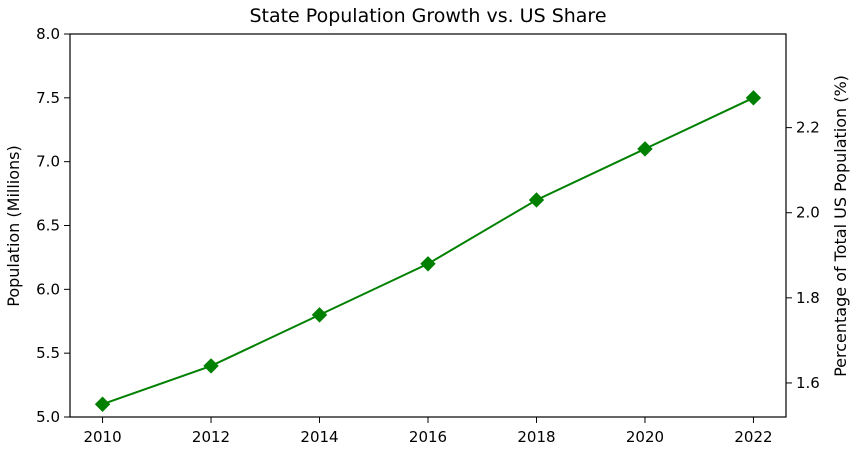 The image size is (850, 454). What do you see at coordinates (48, 417) in the screenshot?
I see `y-tick-label: 5.0` at bounding box center [48, 417].